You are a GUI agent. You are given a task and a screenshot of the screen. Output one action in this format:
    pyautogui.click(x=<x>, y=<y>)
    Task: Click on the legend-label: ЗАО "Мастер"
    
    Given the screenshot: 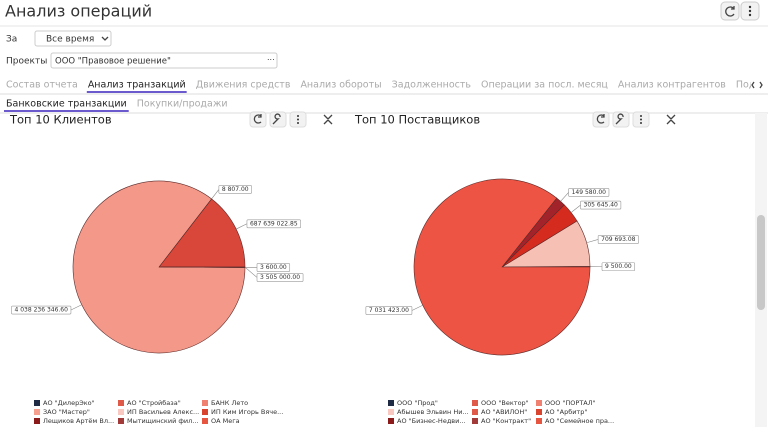 What is the action you would take?
    pyautogui.click(x=66, y=412)
    